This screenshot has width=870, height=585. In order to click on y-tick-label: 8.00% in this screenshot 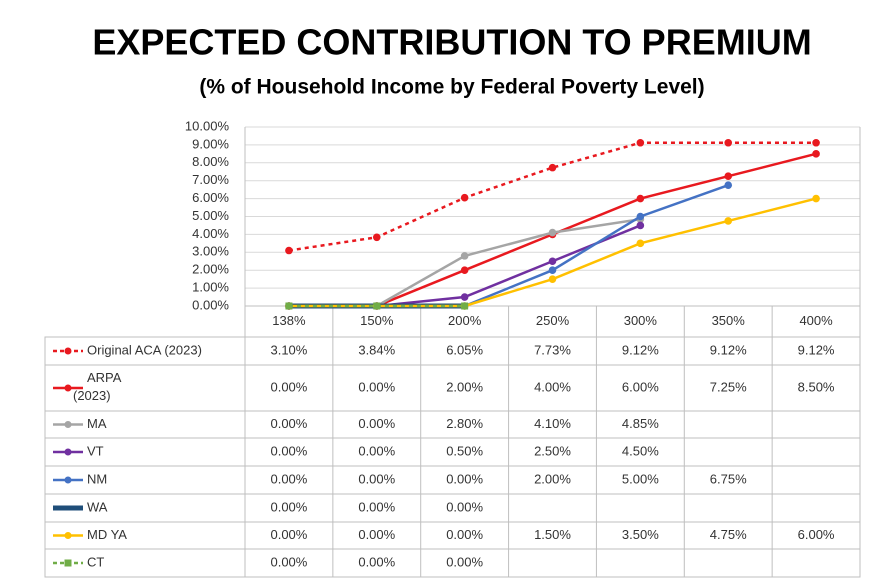, I will do `click(210, 161)`.